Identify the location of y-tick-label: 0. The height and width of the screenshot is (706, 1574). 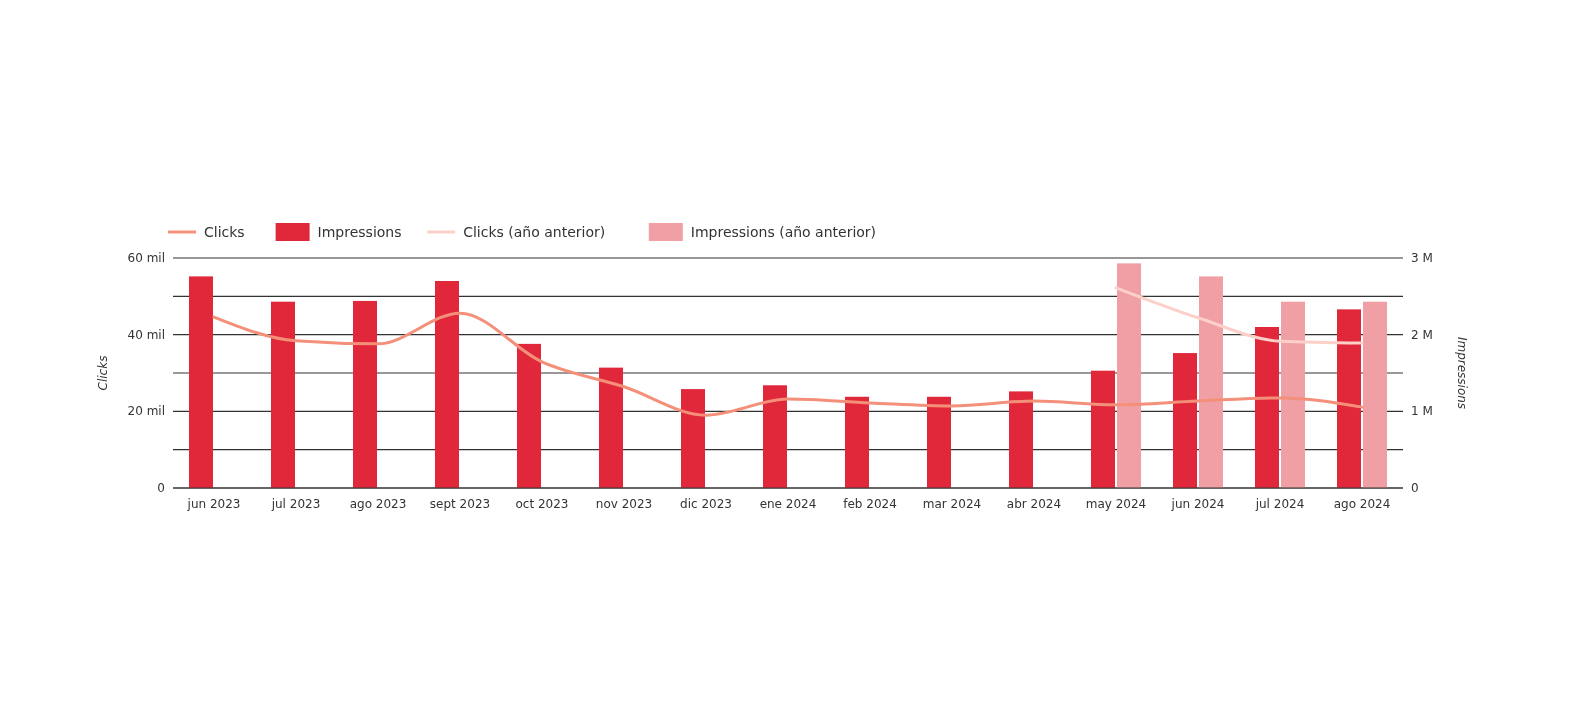
(161, 488).